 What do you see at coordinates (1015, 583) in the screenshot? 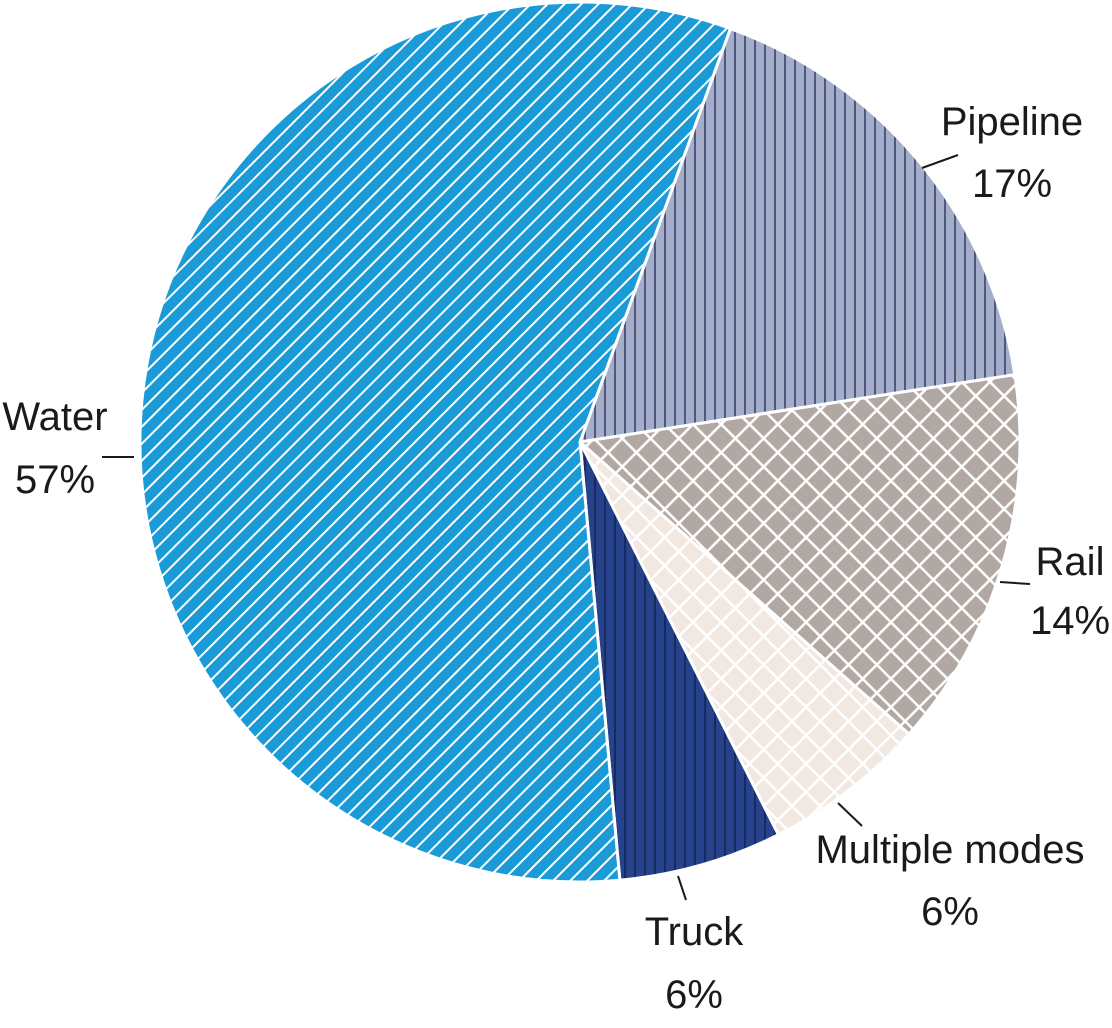
I see `leader-line-rail` at bounding box center [1015, 583].